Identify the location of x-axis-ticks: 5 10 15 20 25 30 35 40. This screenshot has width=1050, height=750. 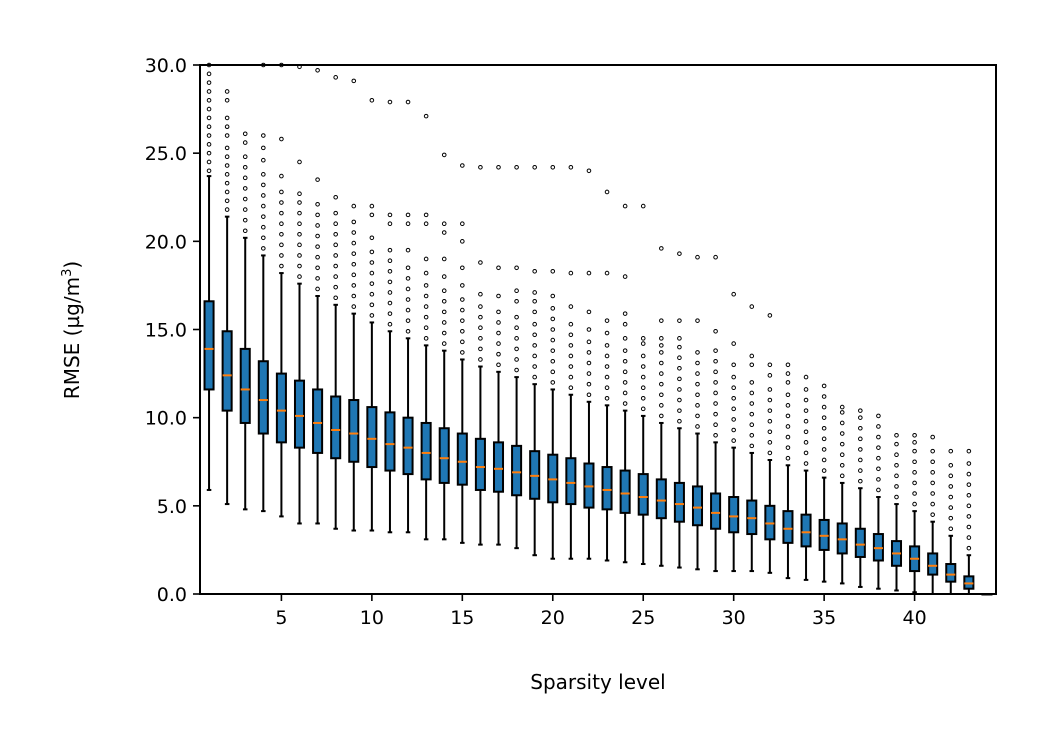
(601, 611).